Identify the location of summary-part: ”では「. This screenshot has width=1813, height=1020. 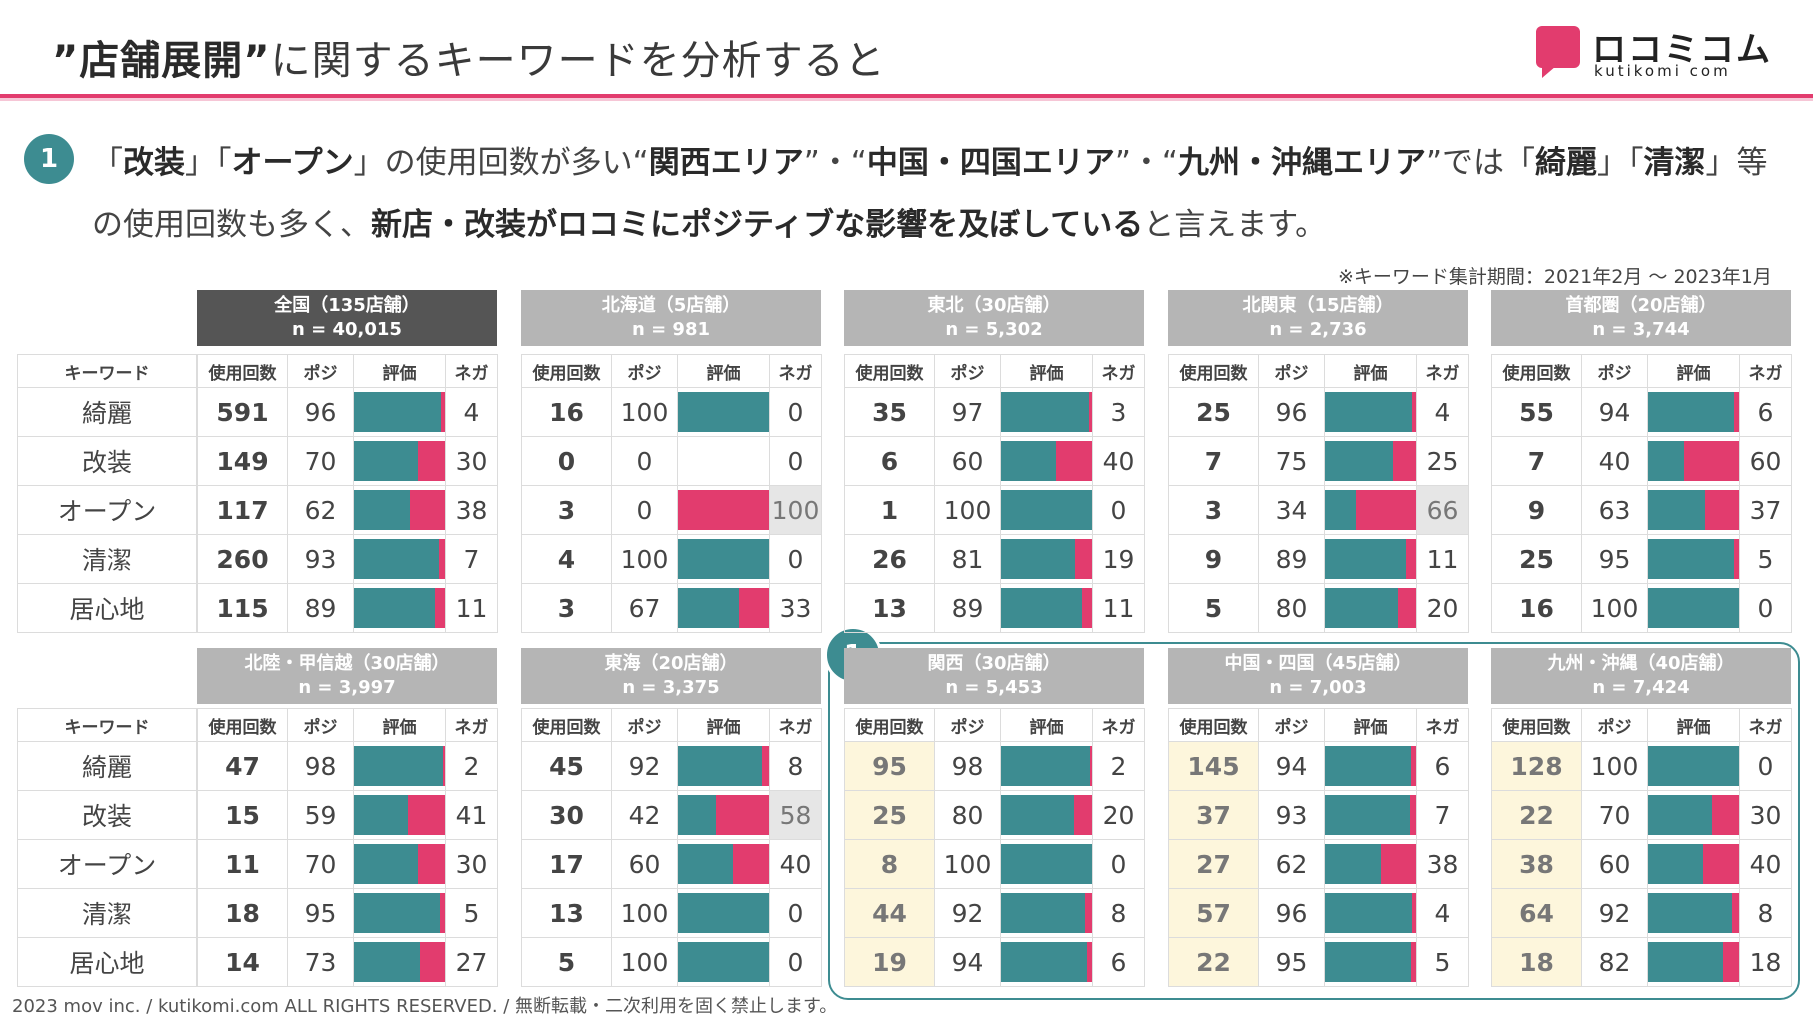
(1480, 163).